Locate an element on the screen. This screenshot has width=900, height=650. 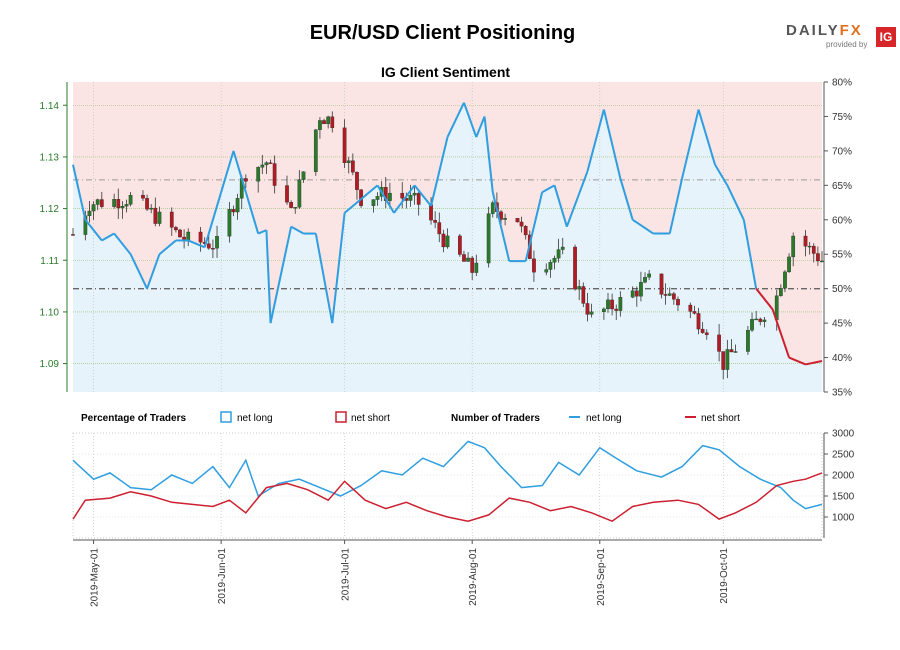
x-tick-label: 2019-May-01 is located at coordinates (95, 577).